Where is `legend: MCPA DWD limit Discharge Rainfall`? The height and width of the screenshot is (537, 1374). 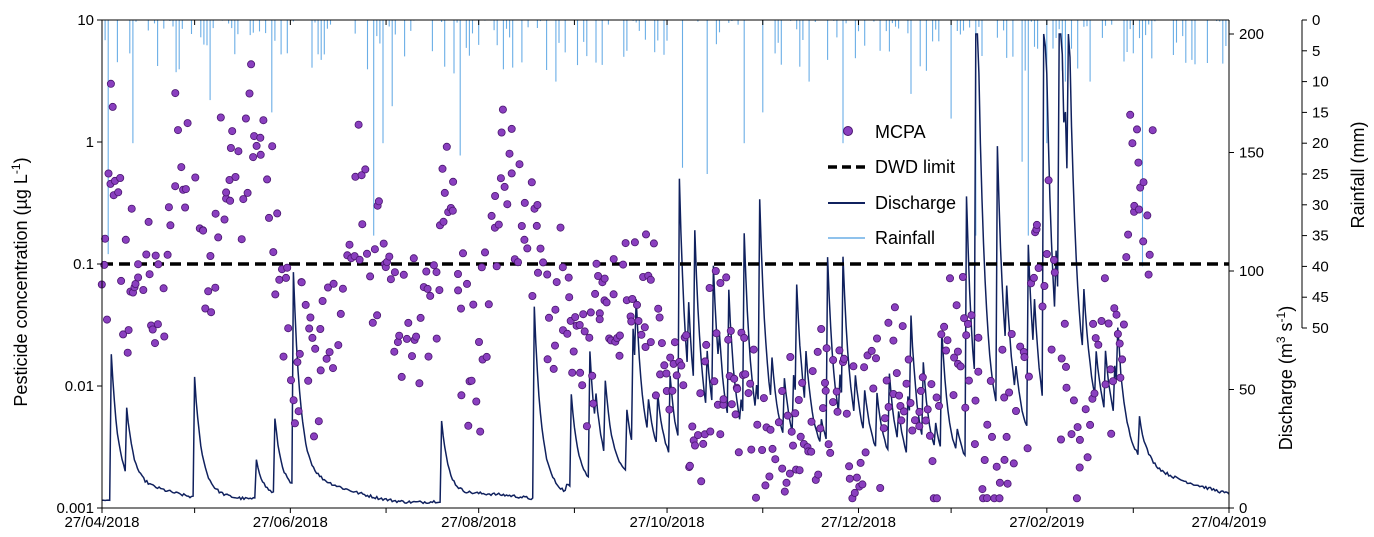 legend: MCPA DWD limit Discharge Rainfall is located at coordinates (892, 185).